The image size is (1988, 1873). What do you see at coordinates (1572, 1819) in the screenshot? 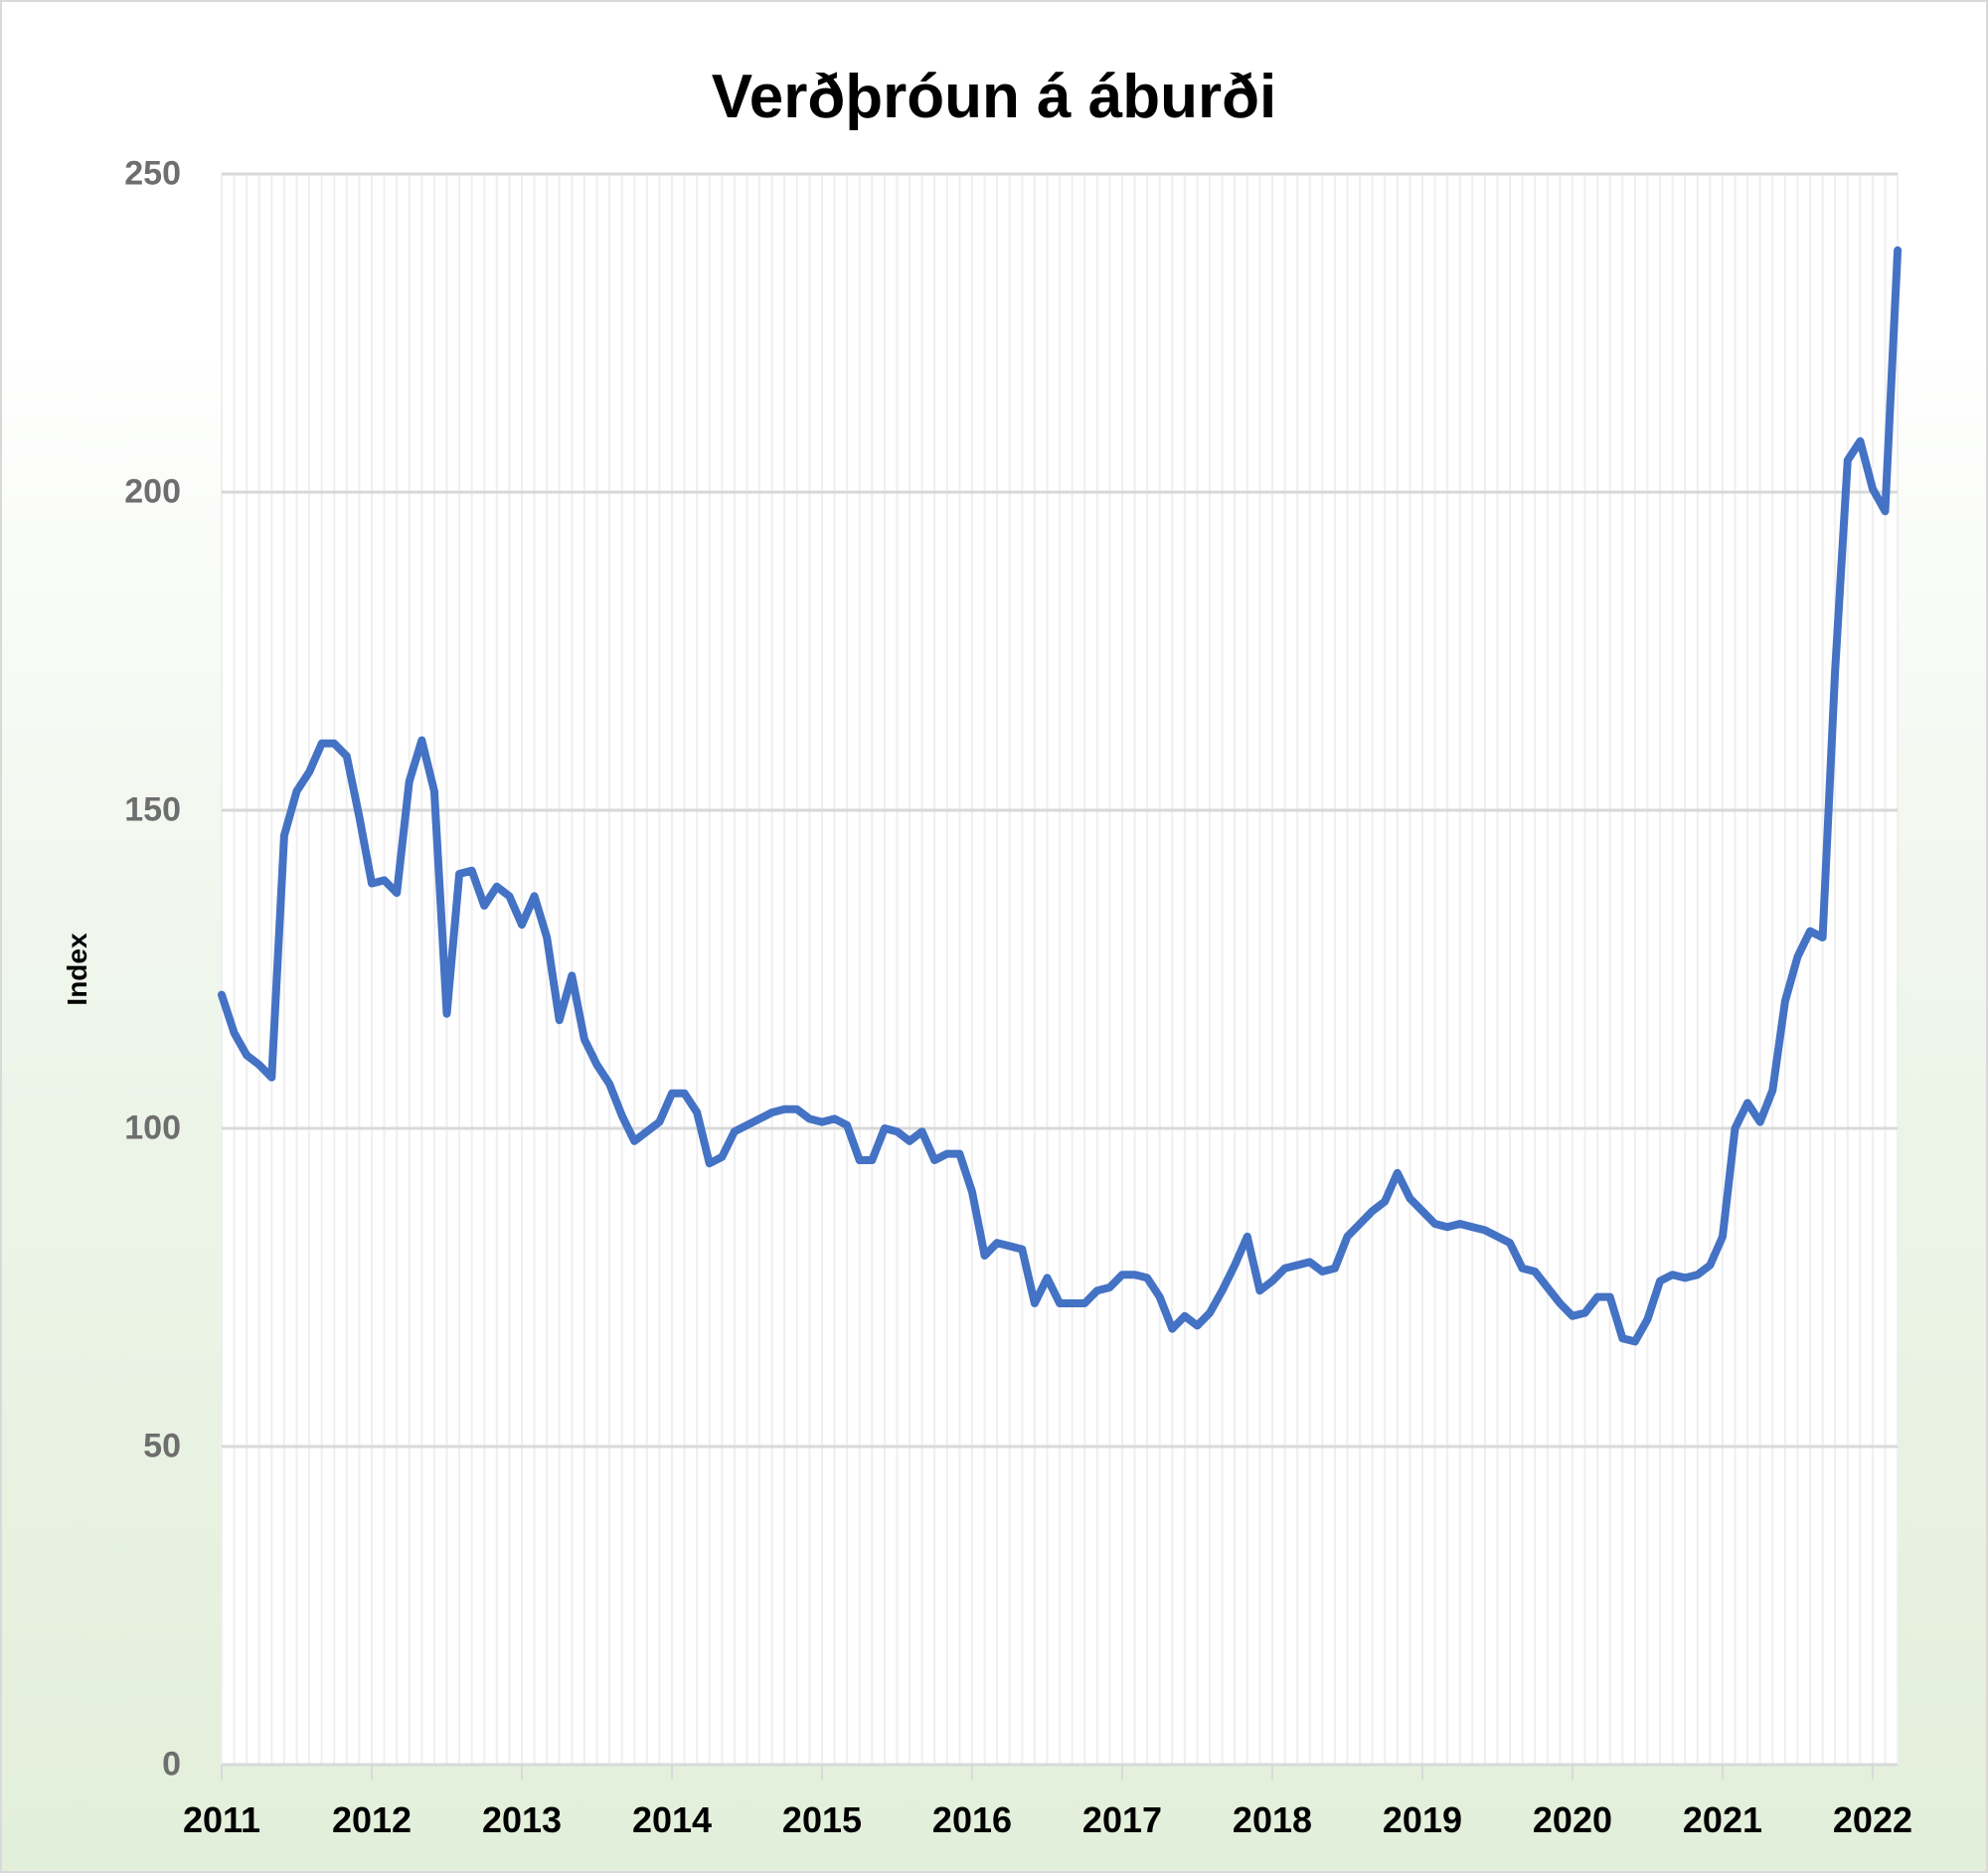
I see `x-tick-label: 2020` at bounding box center [1572, 1819].